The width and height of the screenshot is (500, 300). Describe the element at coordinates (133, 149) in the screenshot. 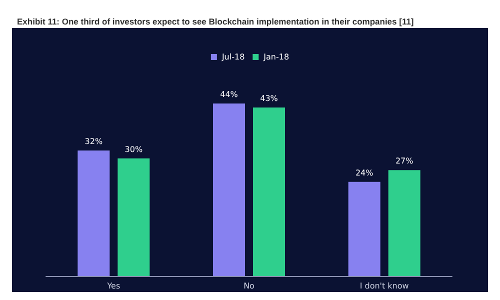

I see `data-label: 30%` at that location.